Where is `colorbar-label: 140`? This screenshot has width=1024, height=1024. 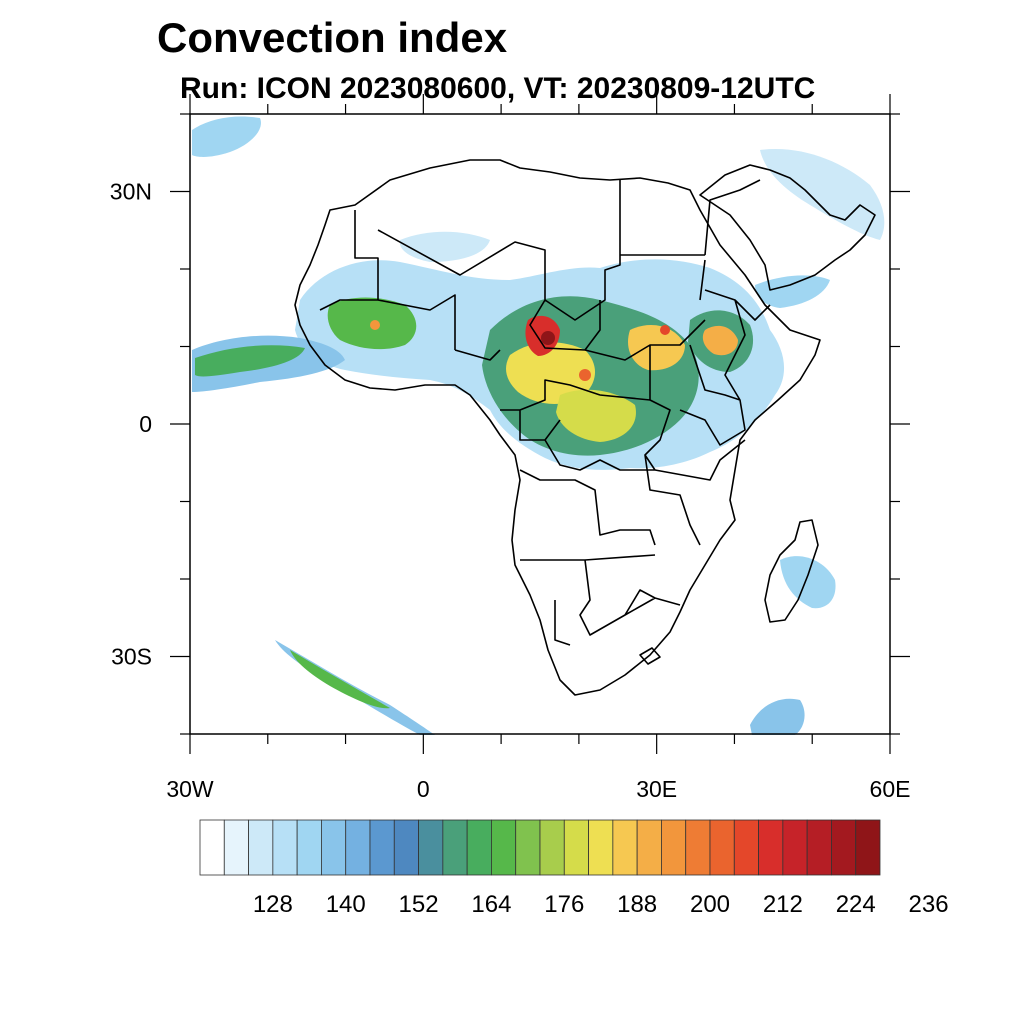
colorbar-label: 140 is located at coordinates (346, 904).